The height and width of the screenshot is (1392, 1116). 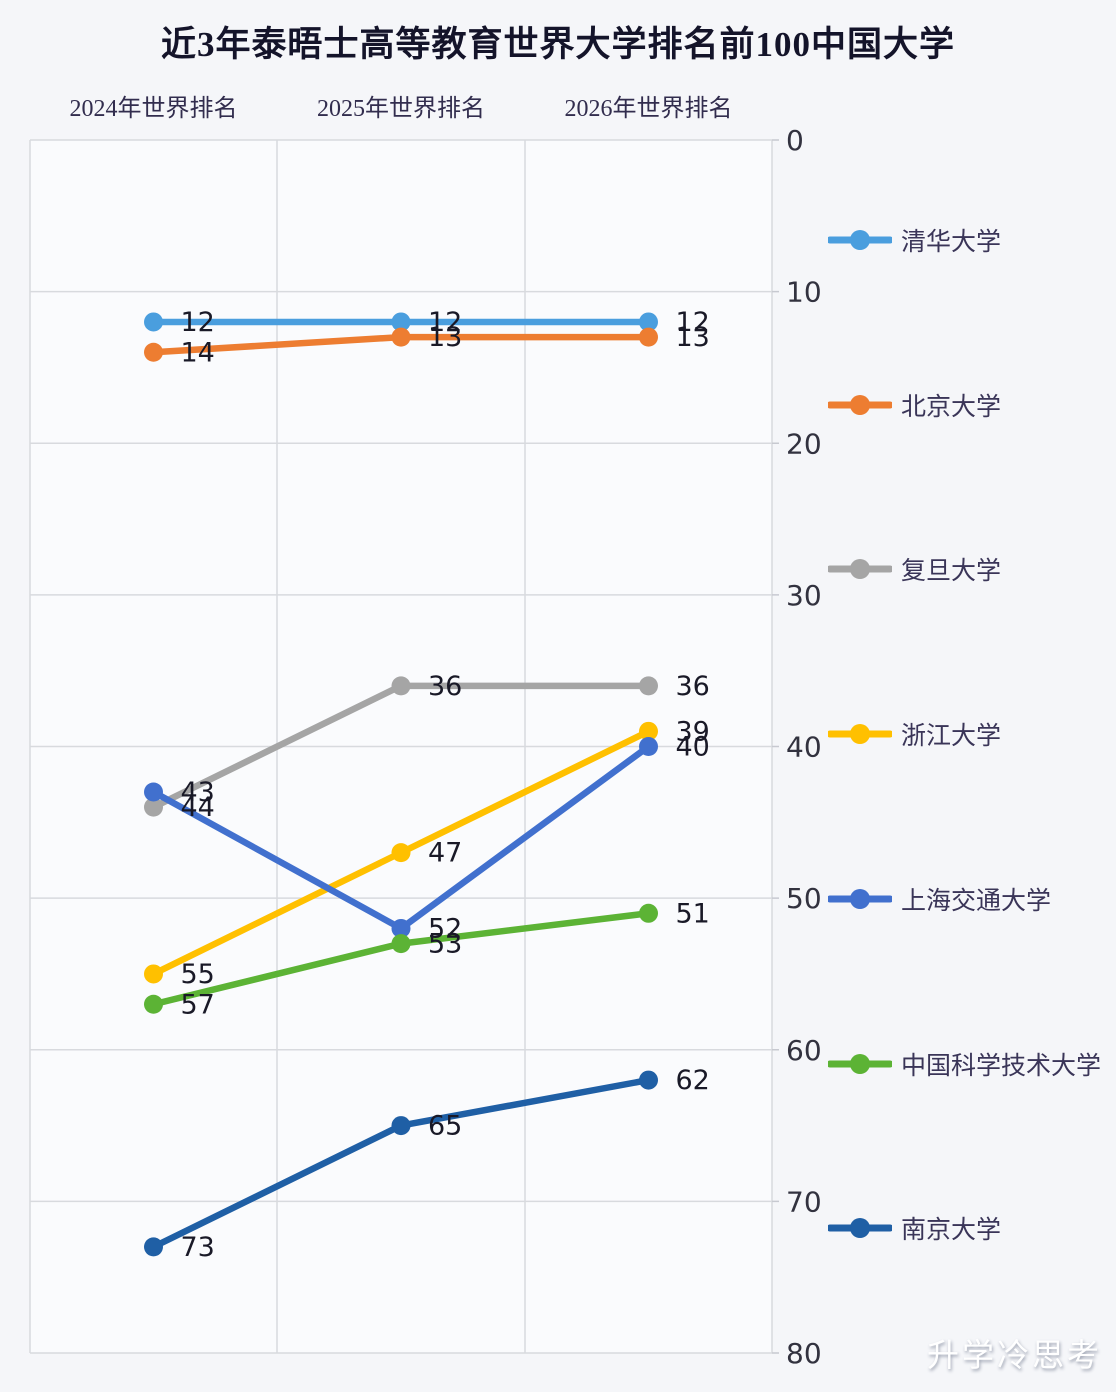 I want to click on x-axis-header: 2026年世界排名, so click(x=648, y=109).